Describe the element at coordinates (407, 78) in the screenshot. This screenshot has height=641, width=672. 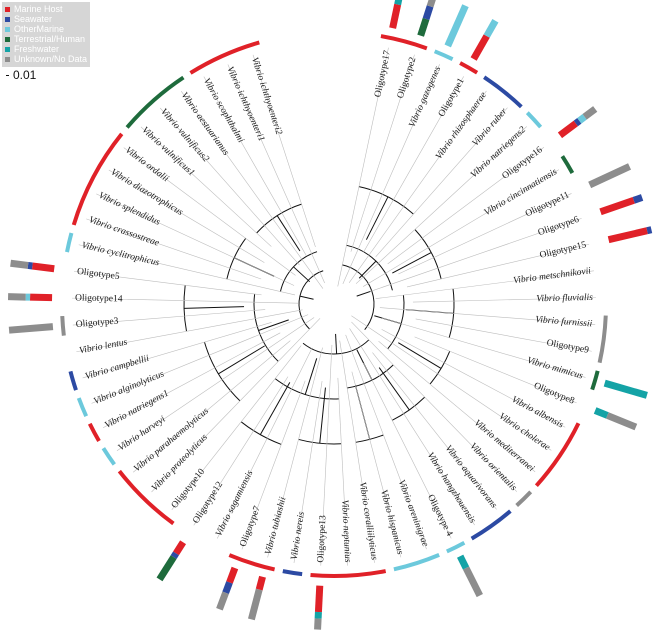
I see `tip-label: Oligotype2` at that location.